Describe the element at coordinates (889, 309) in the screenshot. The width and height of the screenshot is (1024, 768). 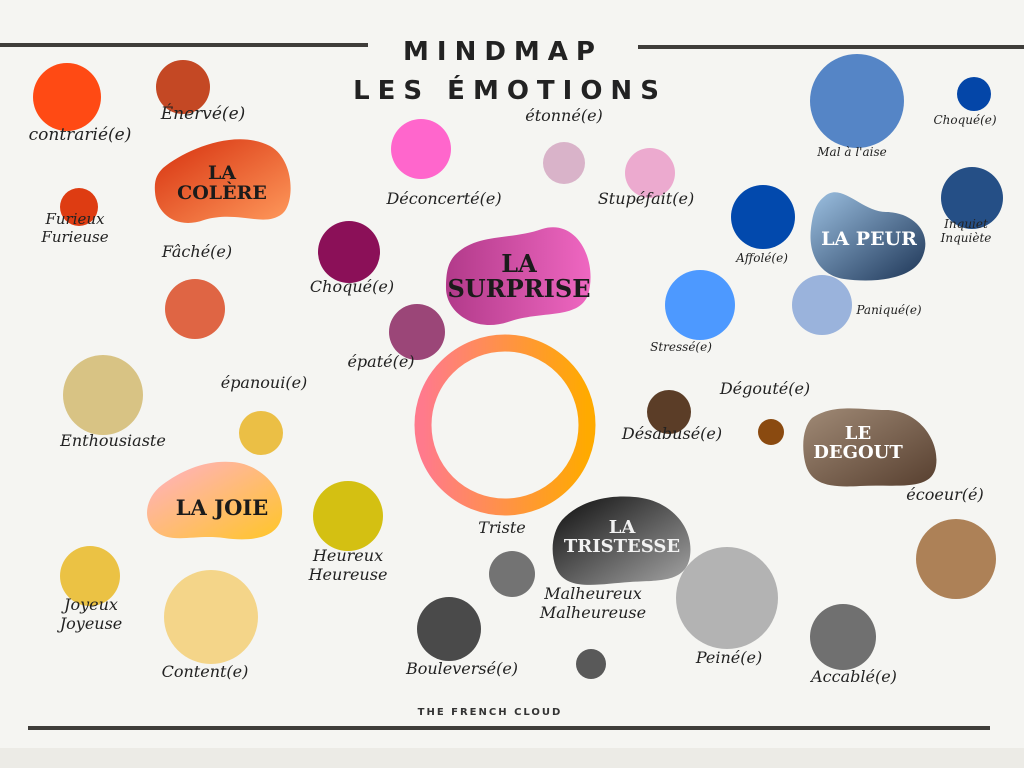
I see `emotion-label: Paniqué(e)` at that location.